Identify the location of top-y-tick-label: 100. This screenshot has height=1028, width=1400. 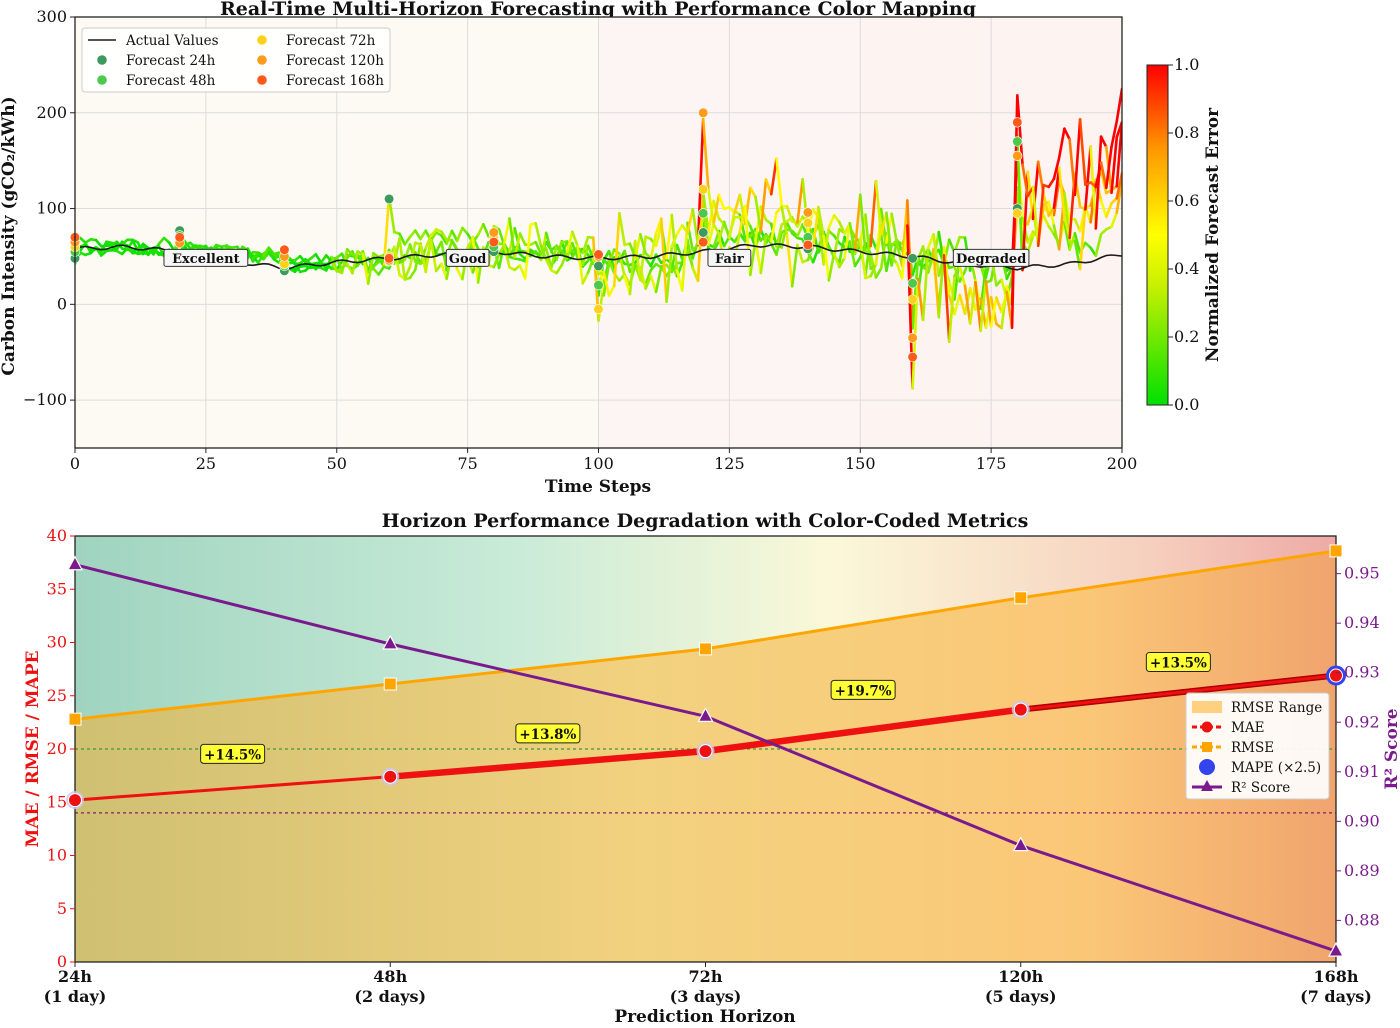
(51, 208).